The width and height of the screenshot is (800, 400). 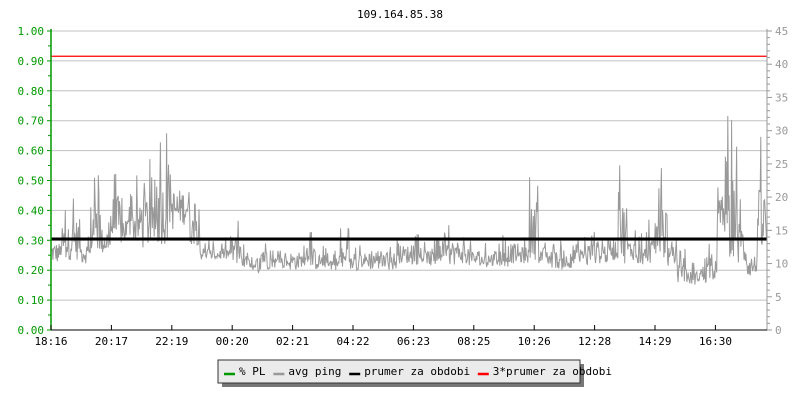 What do you see at coordinates (552, 371) in the screenshot?
I see `legend-label: 3*prumer za obdobi` at bounding box center [552, 371].